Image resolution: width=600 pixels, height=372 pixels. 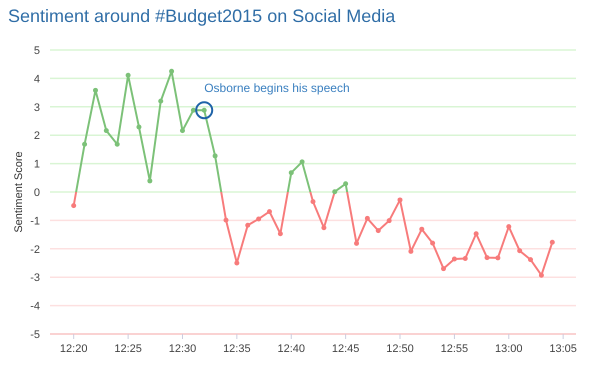 I want to click on annotation: Osborne begins his speech, so click(x=277, y=88).